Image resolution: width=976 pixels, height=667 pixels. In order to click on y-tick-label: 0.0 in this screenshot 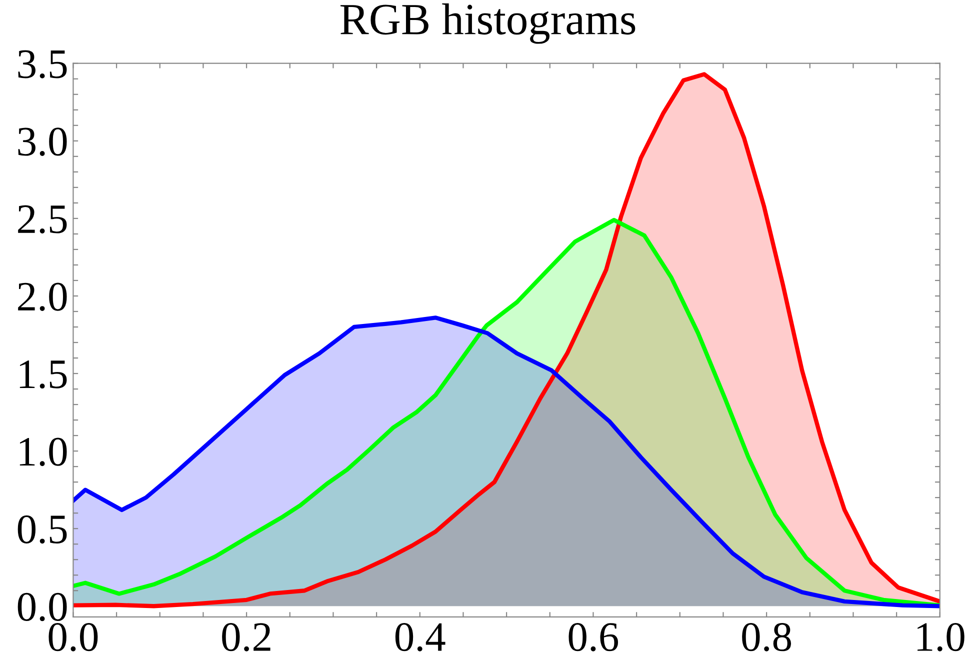, I will do `click(42, 607)`.